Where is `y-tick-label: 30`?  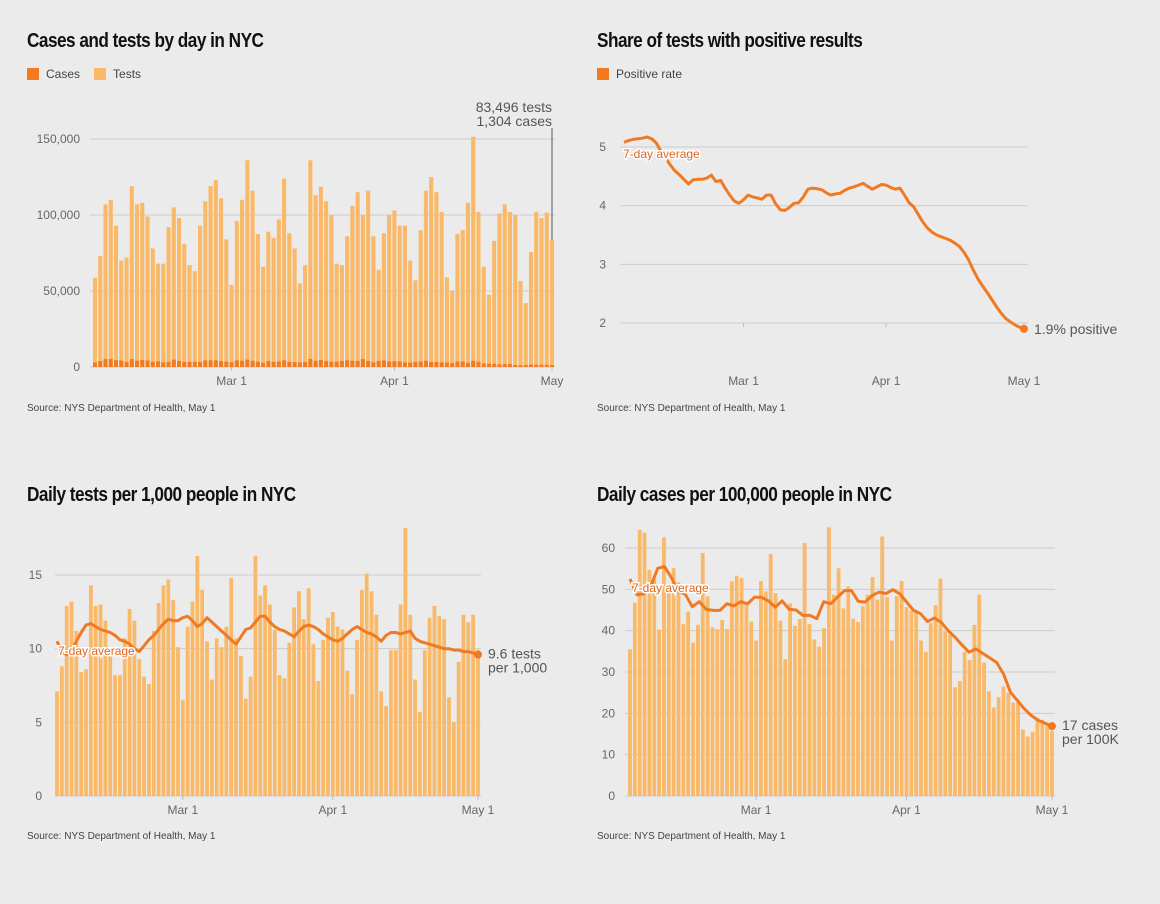
y-tick-label: 30 is located at coordinates (609, 672).